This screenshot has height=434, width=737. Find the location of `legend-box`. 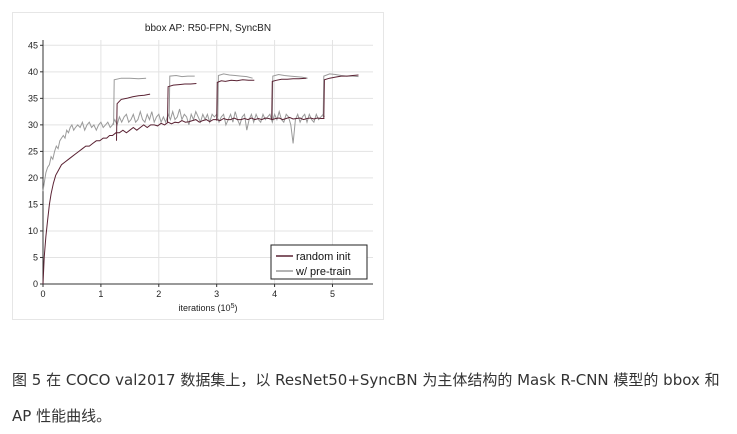

legend-box is located at coordinates (319, 262).